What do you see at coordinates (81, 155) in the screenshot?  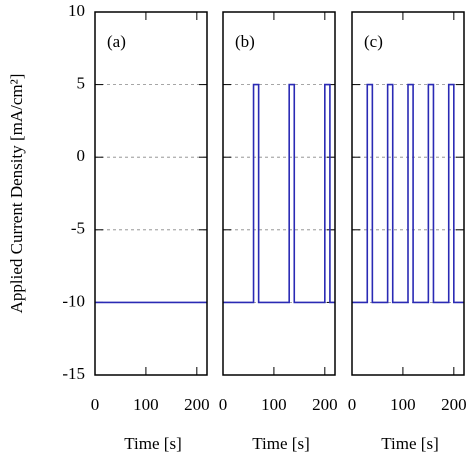 I see `y-tick-label: 0` at bounding box center [81, 155].